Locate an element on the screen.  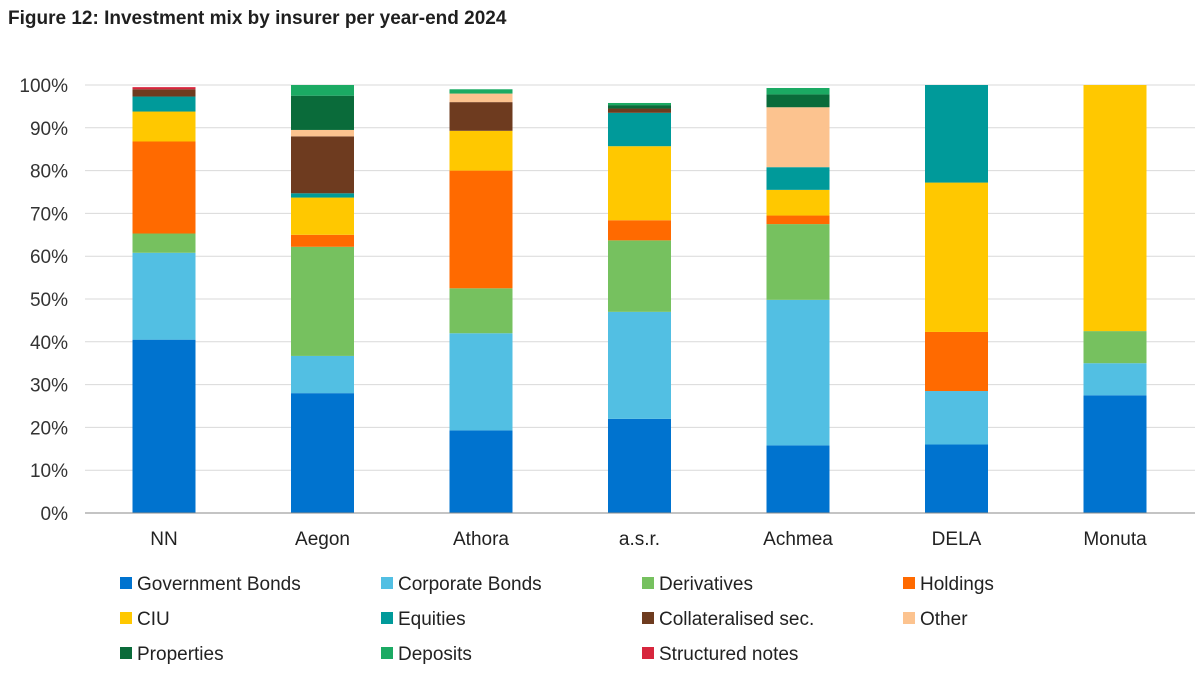
y-tick-label: 50% is located at coordinates (49, 300).